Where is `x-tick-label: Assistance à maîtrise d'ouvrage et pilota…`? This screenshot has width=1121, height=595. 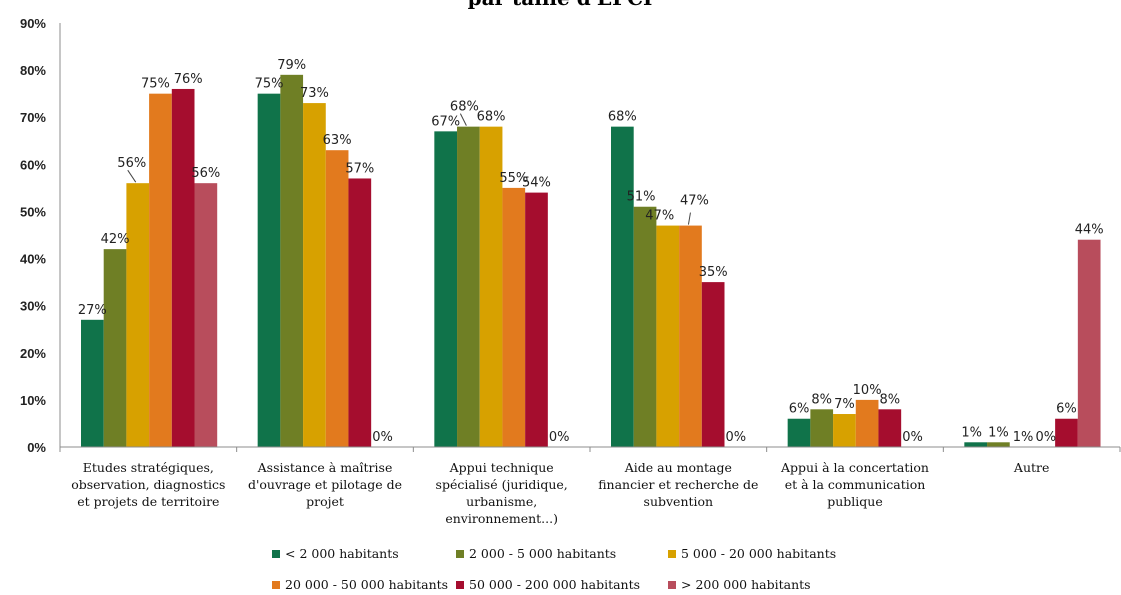
x-tick-label: Assistance à maîtrise d'ouvrage et pilota… is located at coordinates (325, 484).